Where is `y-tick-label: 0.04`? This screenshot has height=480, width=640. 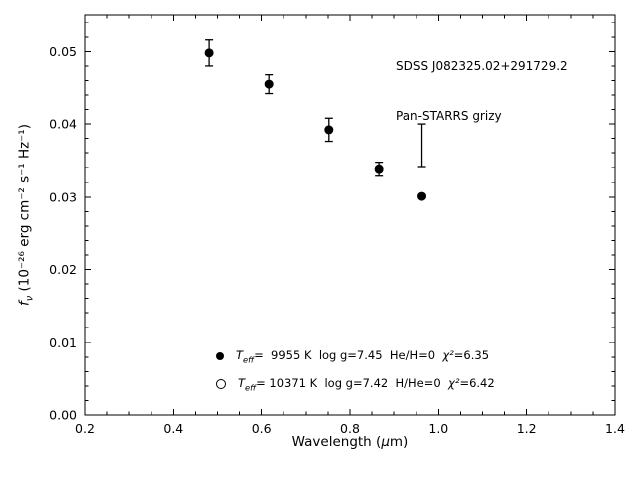 y-tick-label: 0.04 is located at coordinates (63, 124).